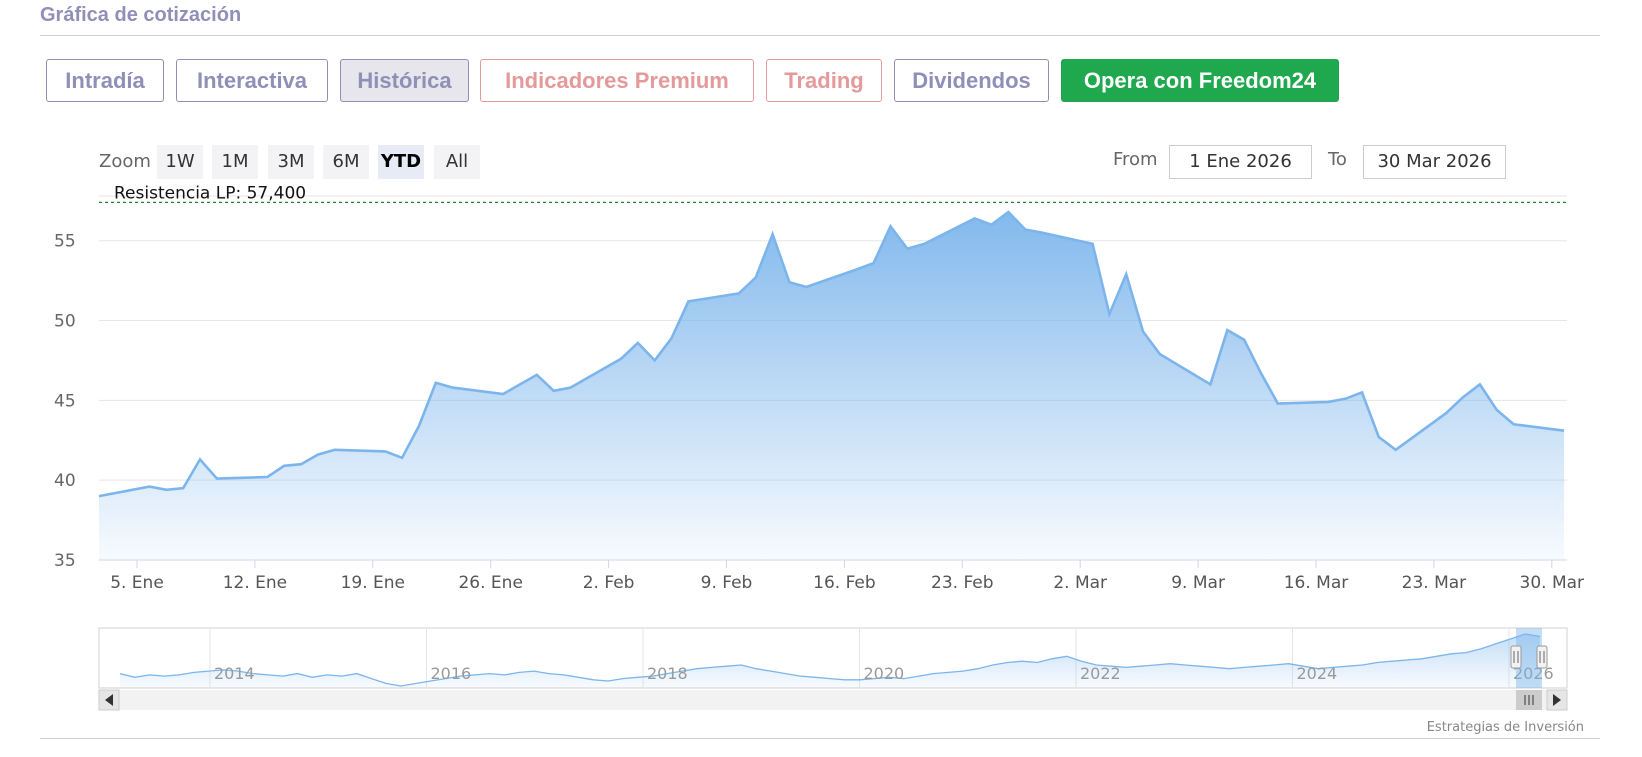  I want to click on x-tick-label: 19. Ene, so click(373, 583).